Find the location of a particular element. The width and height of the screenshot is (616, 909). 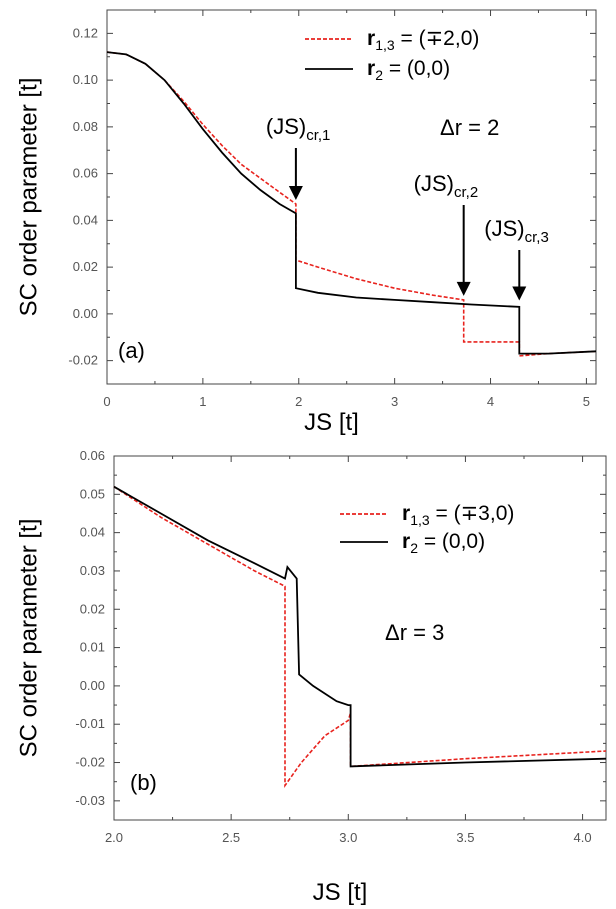

x-tick-label: 3.5 is located at coordinates (465, 837).